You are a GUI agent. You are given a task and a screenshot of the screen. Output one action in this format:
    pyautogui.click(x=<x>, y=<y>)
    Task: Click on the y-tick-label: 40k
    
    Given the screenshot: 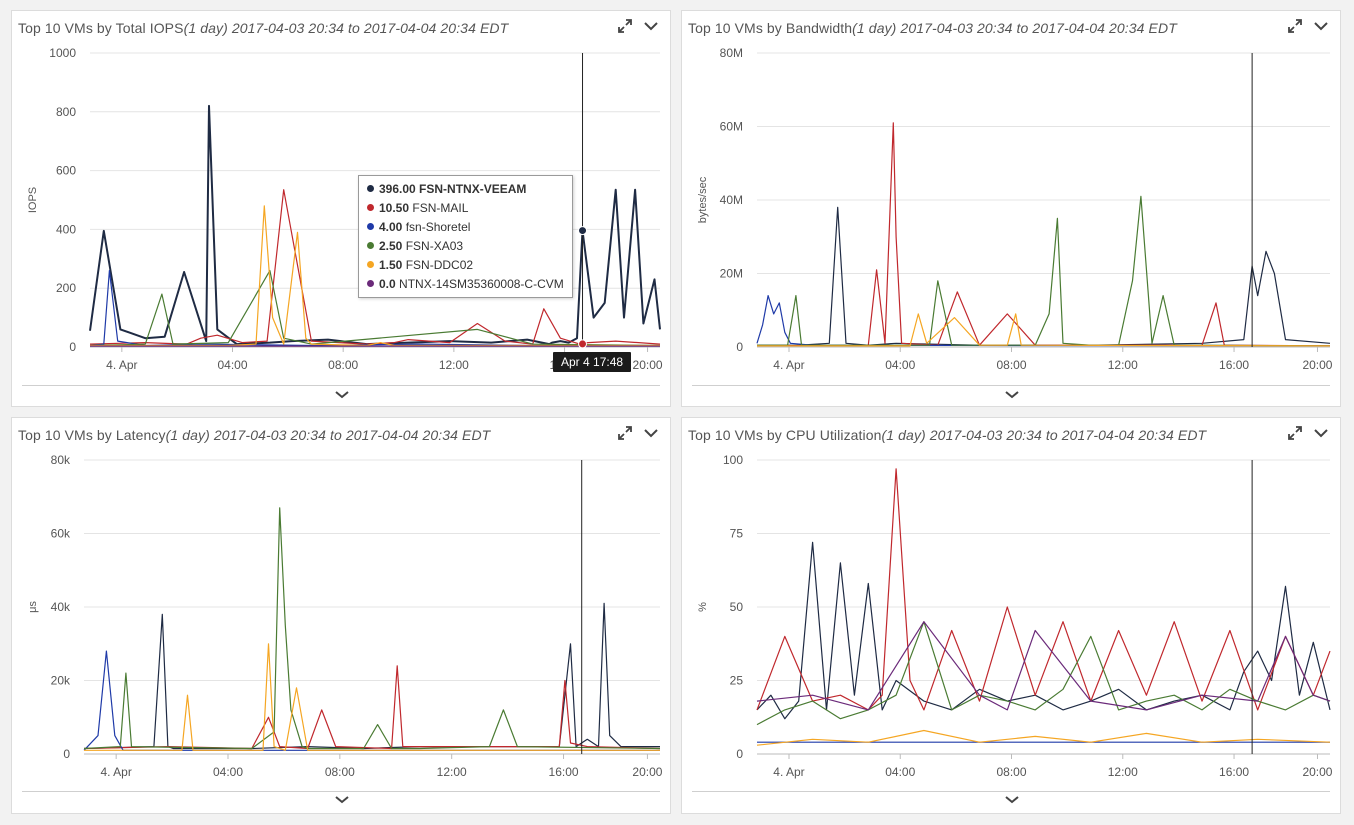 What is the action you would take?
    pyautogui.click(x=61, y=607)
    